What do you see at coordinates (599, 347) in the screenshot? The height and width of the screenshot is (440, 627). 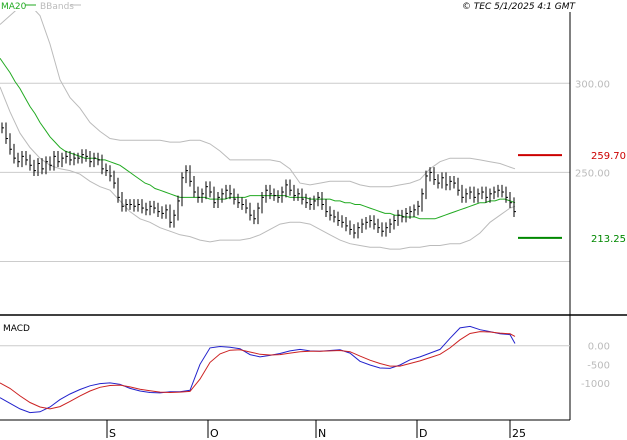 I see `y-tick-label-macd-0: 0.00` at bounding box center [599, 347].